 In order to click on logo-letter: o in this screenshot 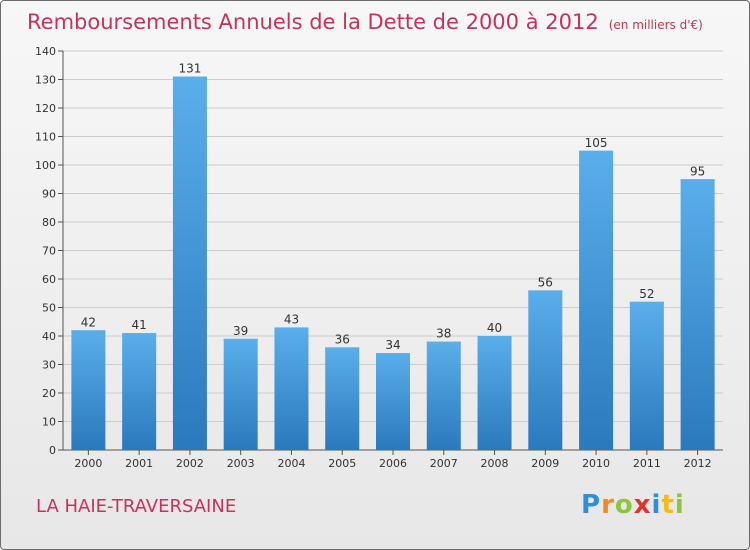, I will do `click(624, 505)`.